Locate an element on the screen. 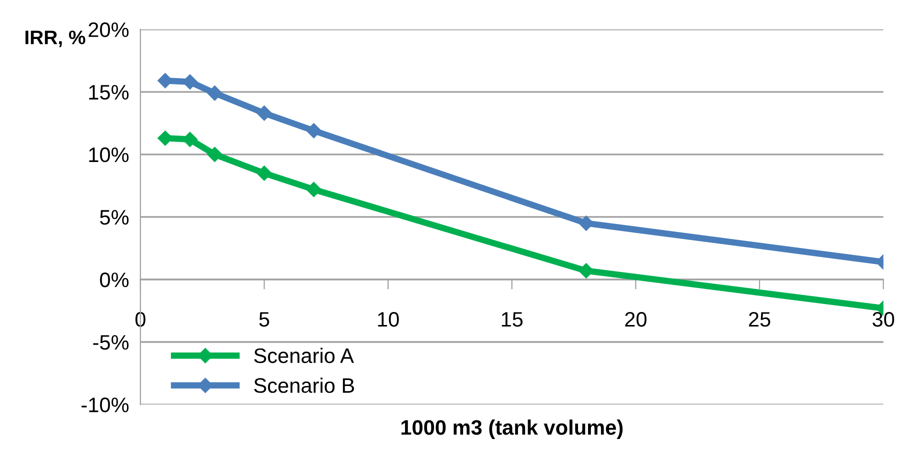 This screenshot has height=452, width=906. x-tick-label: 25 is located at coordinates (759, 319).